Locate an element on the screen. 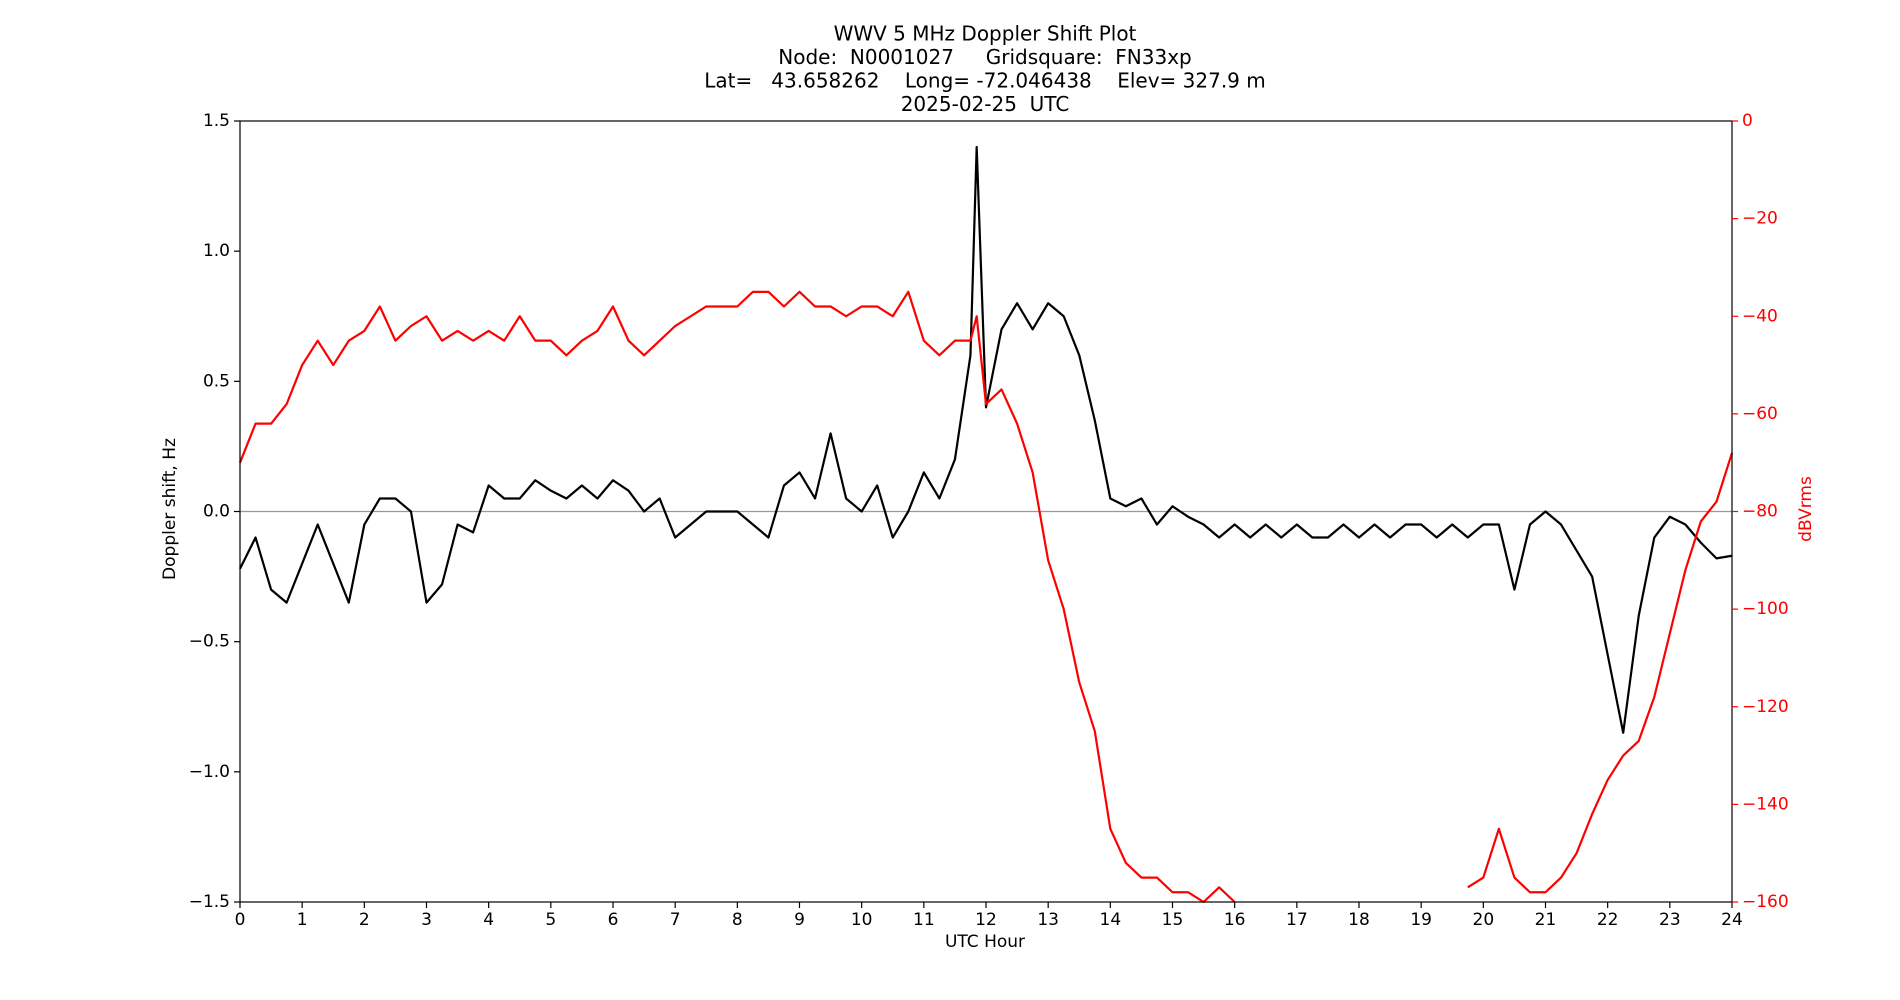 The image size is (1900, 1000). y-tick-label: 1.0 is located at coordinates (216, 251).